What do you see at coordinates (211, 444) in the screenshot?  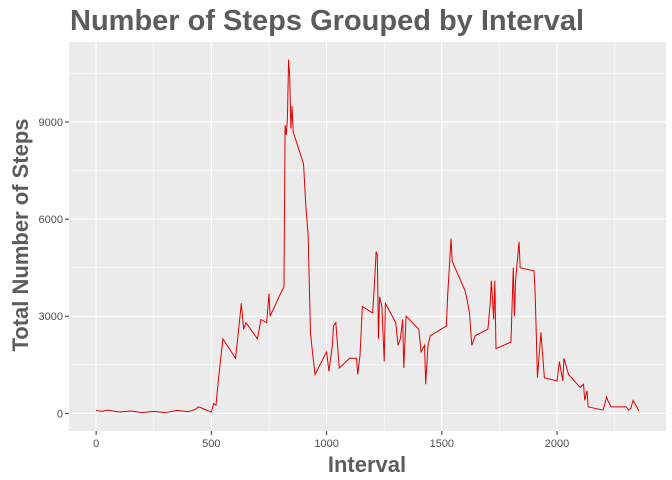 I see `x-tick-label: 500` at bounding box center [211, 444].